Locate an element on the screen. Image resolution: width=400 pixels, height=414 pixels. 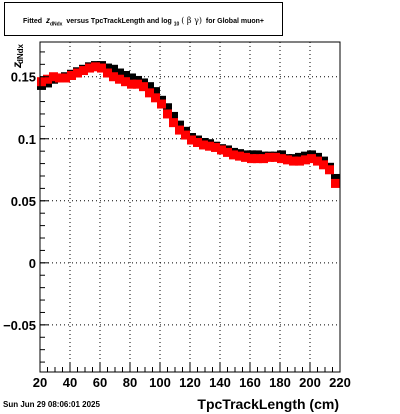
title-middle: versus TpcTrackLength and log is located at coordinates (119, 21).